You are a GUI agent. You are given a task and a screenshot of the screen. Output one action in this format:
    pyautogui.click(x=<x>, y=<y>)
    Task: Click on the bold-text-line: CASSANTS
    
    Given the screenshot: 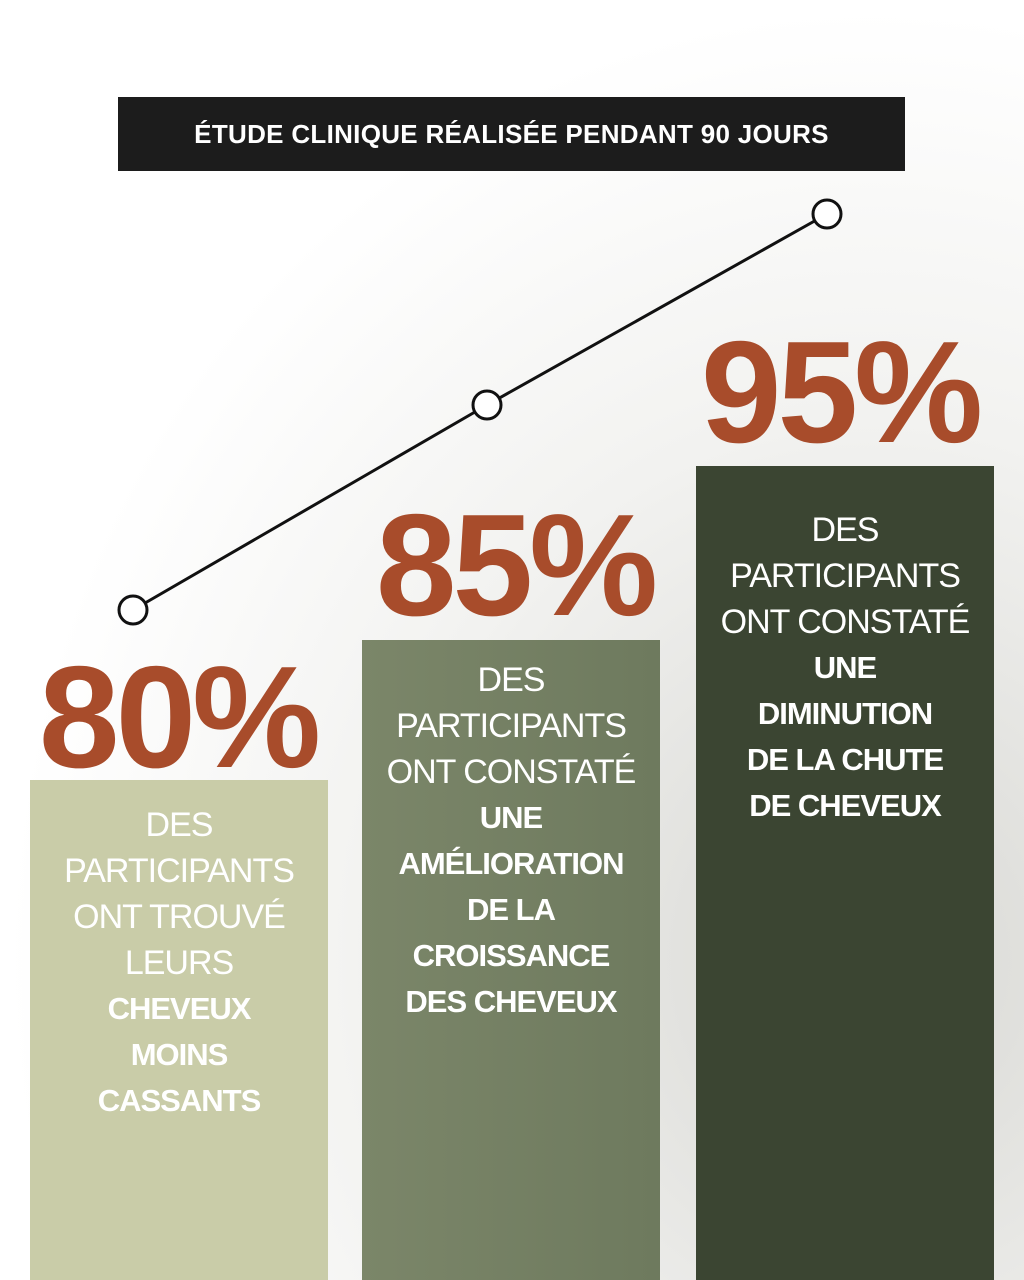 What is the action you would take?
    pyautogui.click(x=179, y=1100)
    